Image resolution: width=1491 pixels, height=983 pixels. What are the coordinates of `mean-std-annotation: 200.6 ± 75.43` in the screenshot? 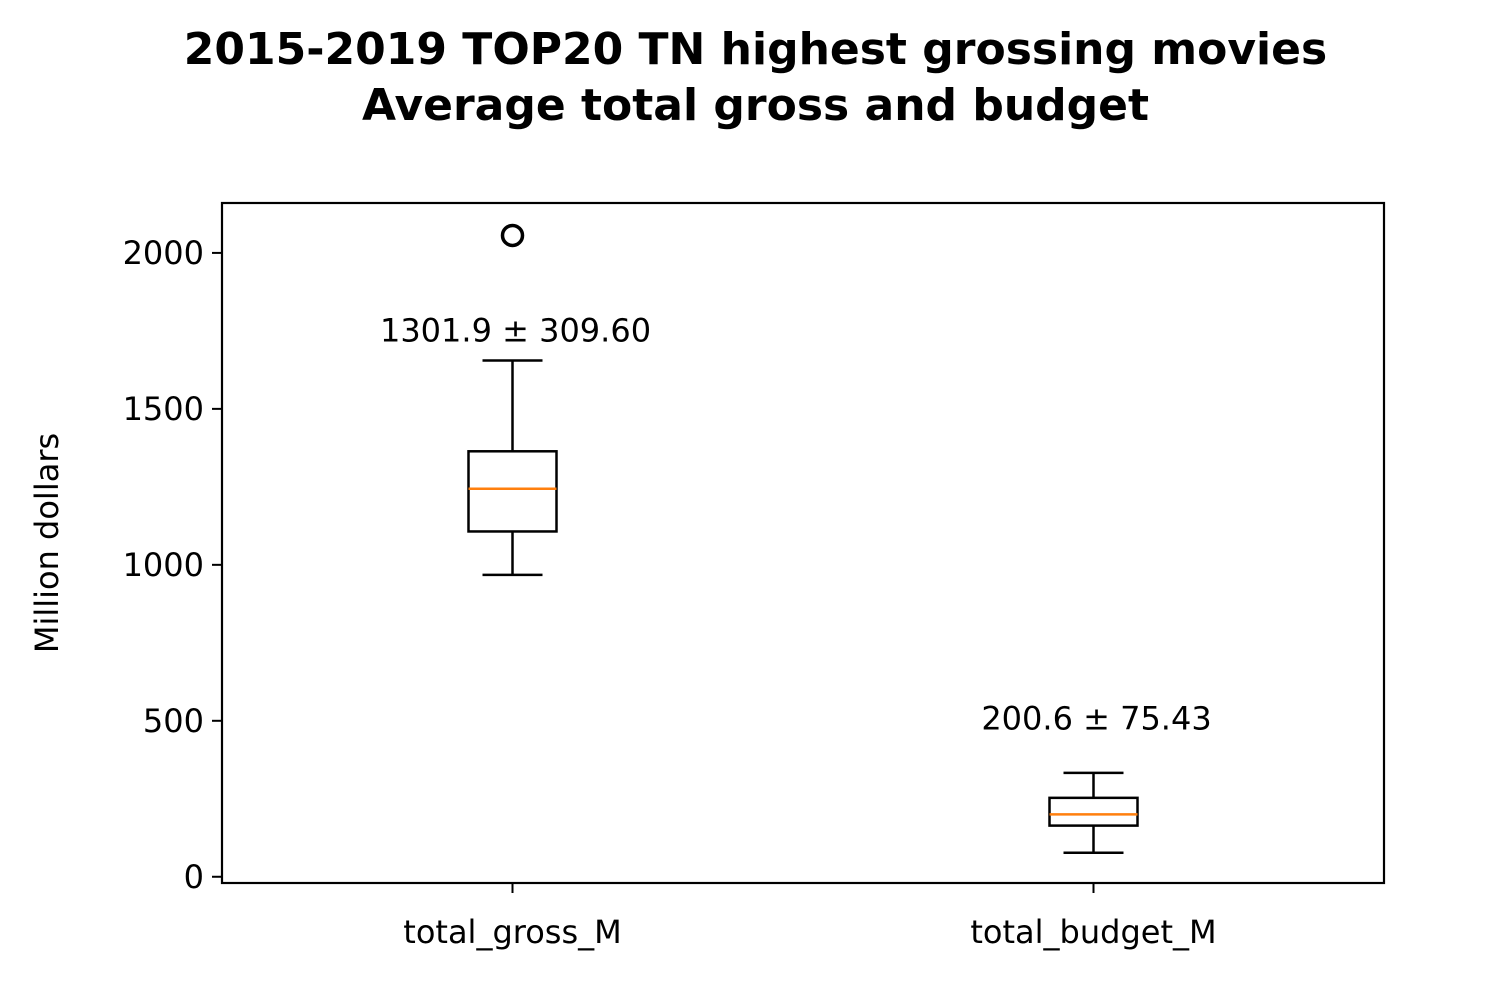 It's located at (1096, 719).